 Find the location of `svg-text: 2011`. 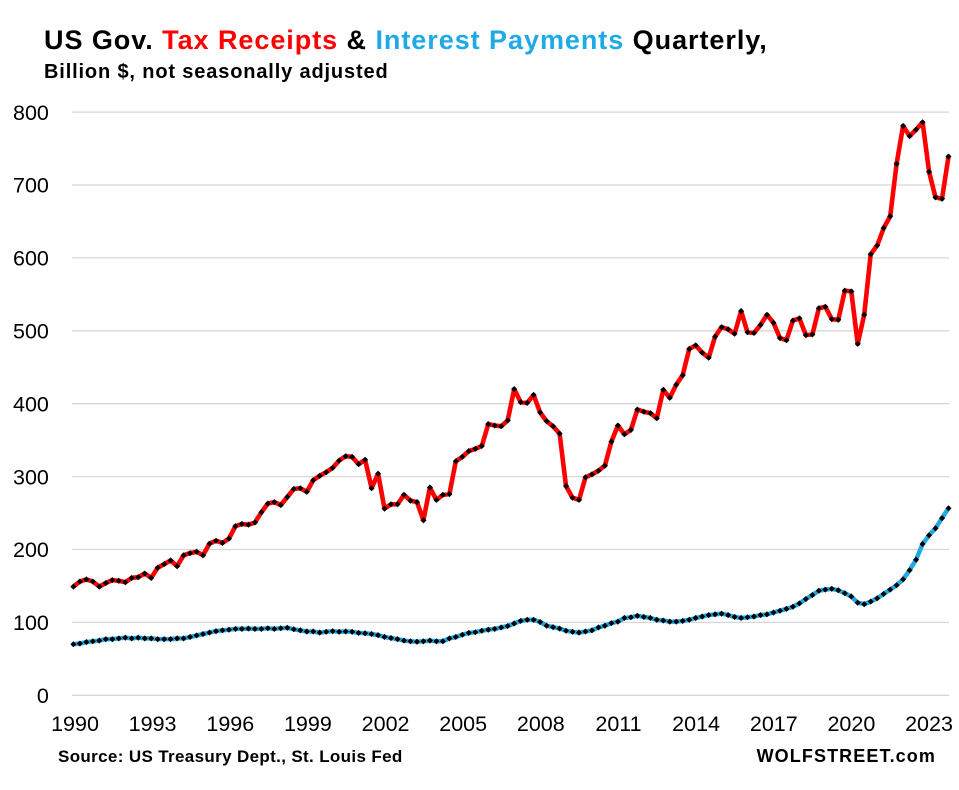

svg-text: 2011 is located at coordinates (618, 724).